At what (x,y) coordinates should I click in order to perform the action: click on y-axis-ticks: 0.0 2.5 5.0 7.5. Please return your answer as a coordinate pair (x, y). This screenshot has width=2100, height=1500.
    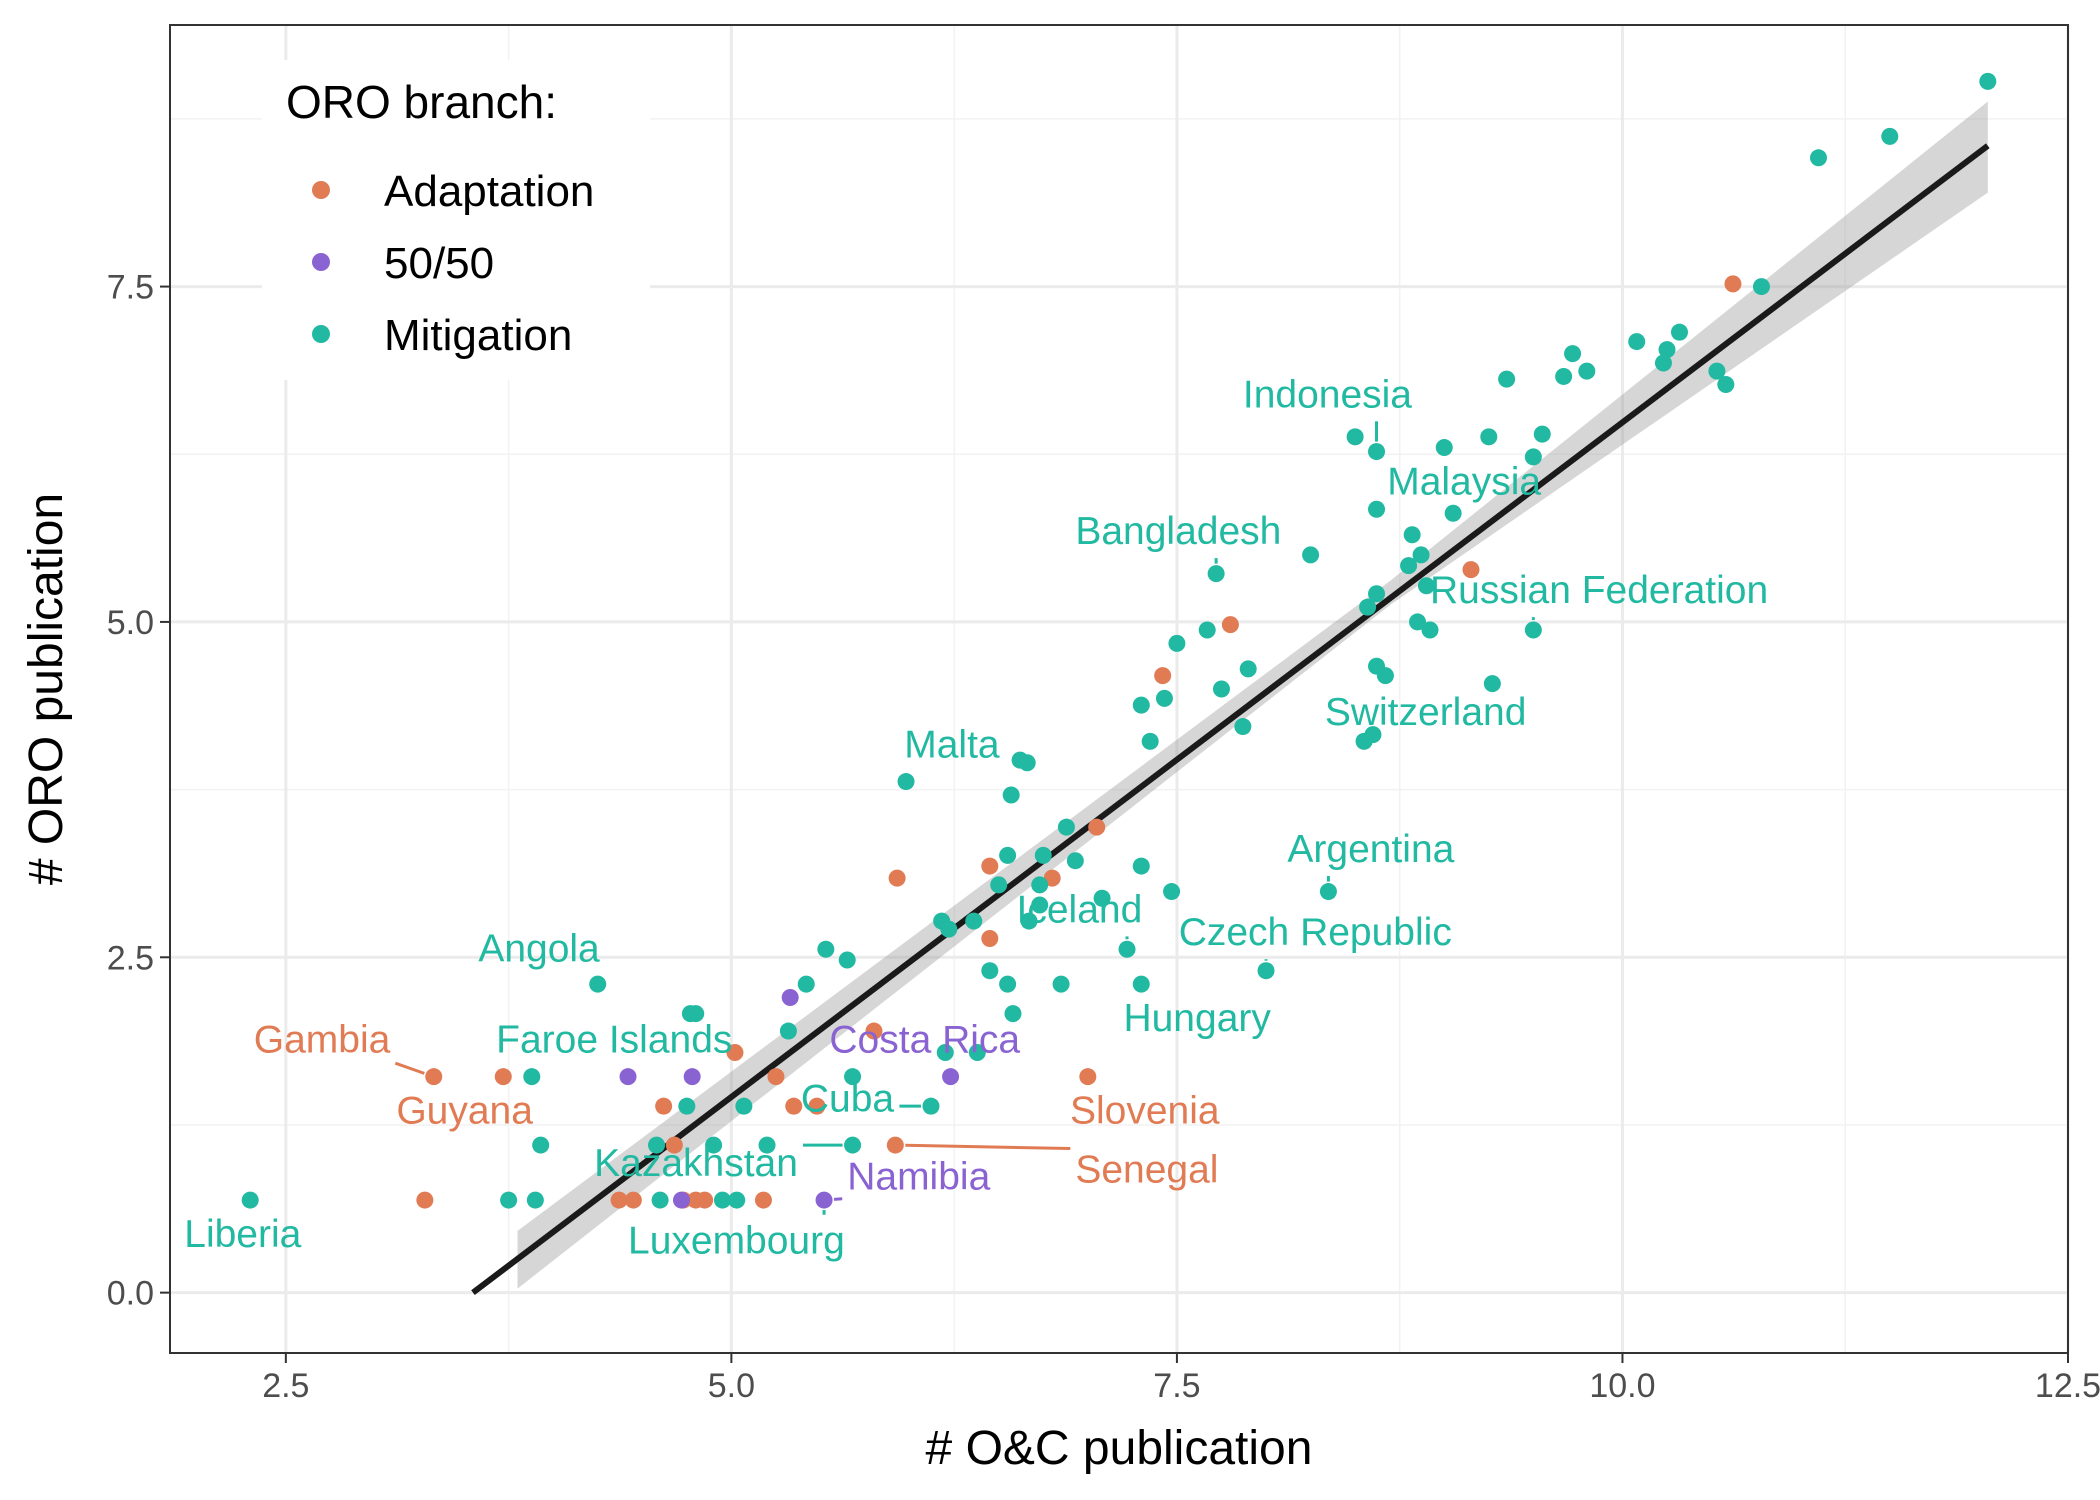
    Looking at the image, I should click on (138, 791).